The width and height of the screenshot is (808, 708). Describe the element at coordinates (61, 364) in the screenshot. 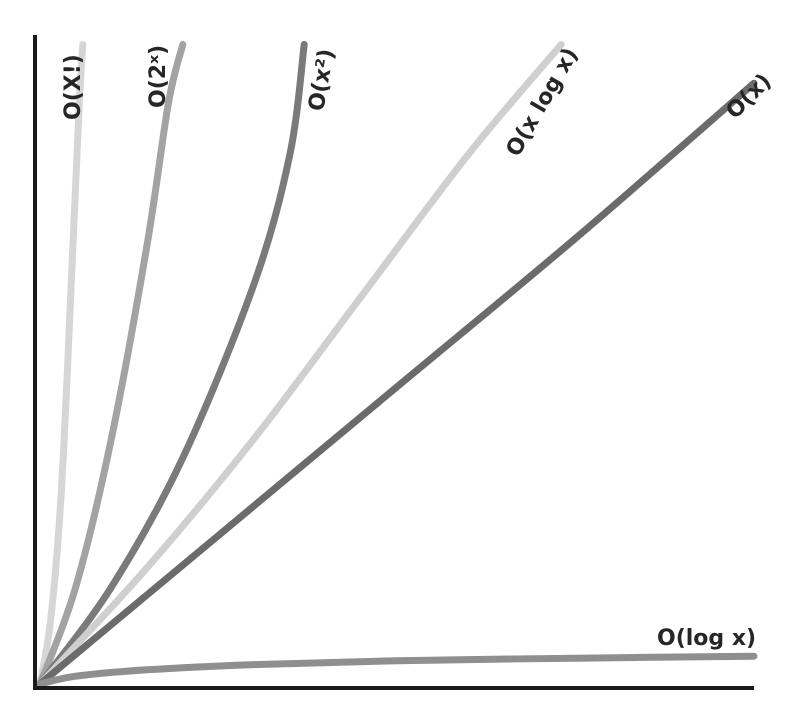

I see `series-line-fact` at that location.